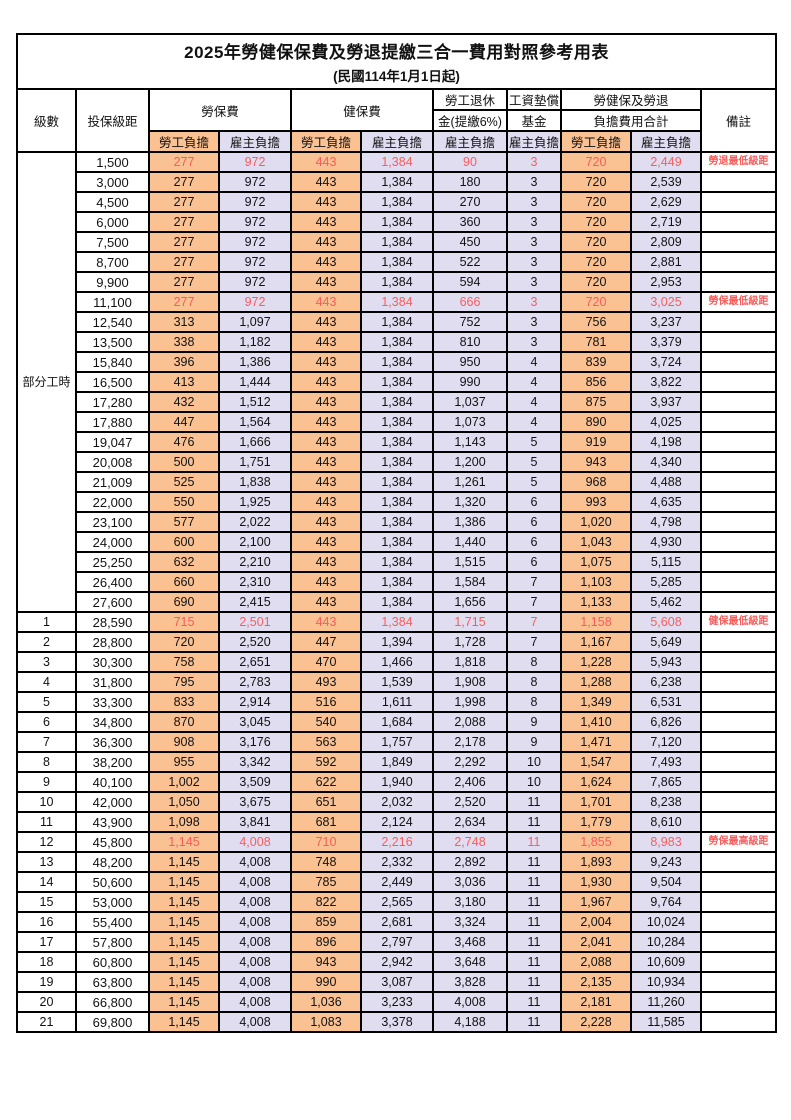 This screenshot has height=1120, width=791. I want to click on value-cell: 2,914, so click(255, 702).